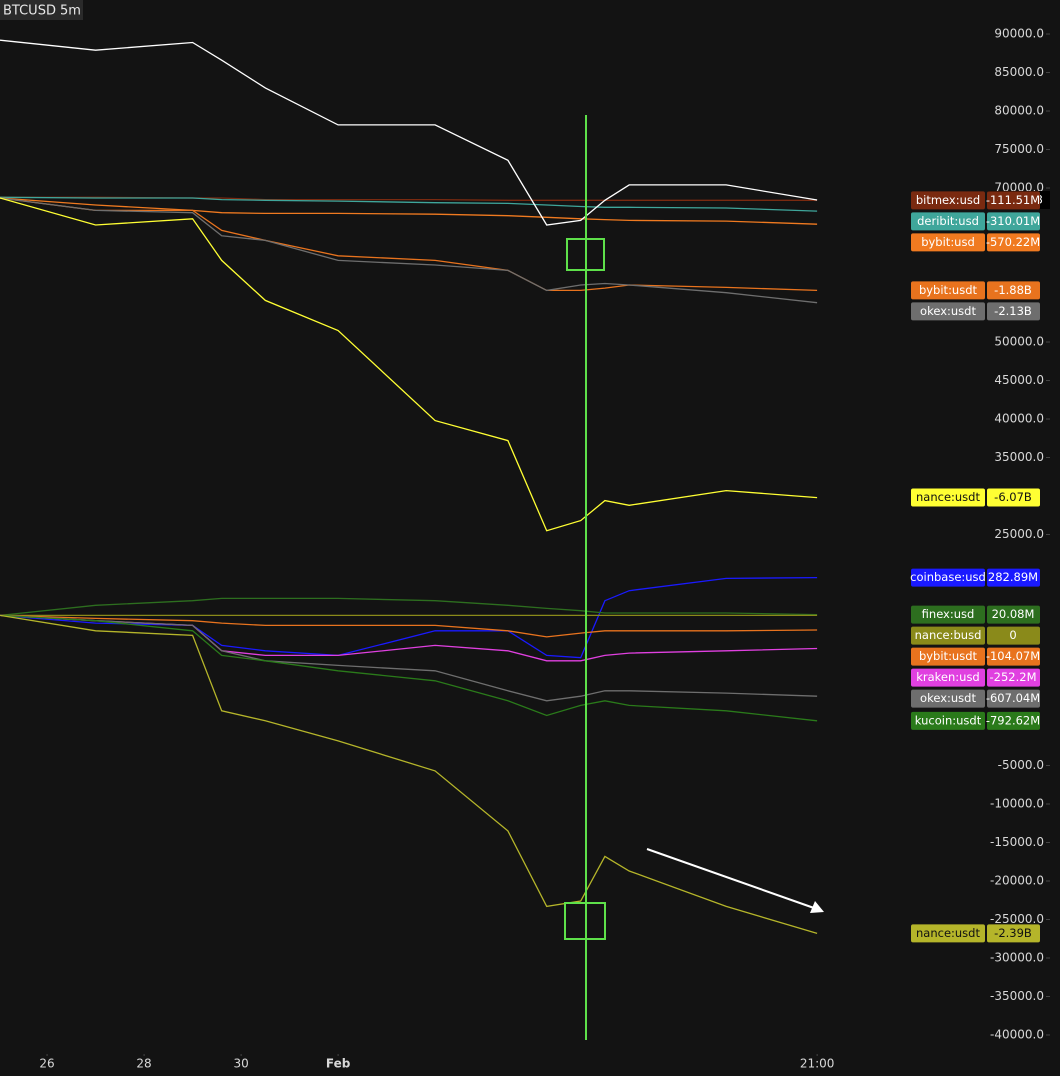 The width and height of the screenshot is (1060, 1076). Describe the element at coordinates (1019, 534) in the screenshot. I see `y-tick-label: 25000.0` at that location.